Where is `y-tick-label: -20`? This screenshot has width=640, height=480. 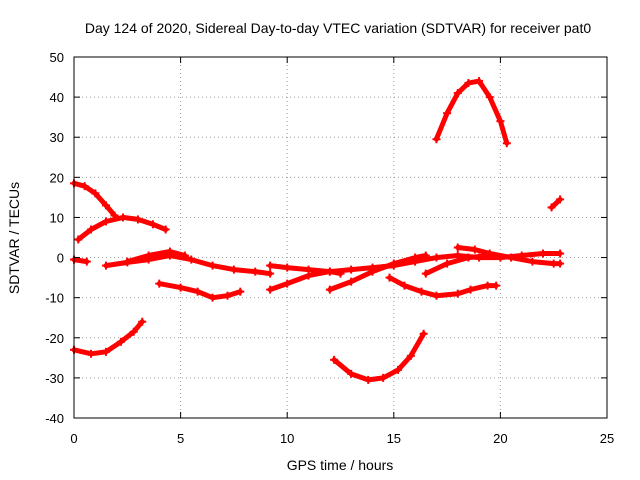
y-tick-label: -20 is located at coordinates (54, 338).